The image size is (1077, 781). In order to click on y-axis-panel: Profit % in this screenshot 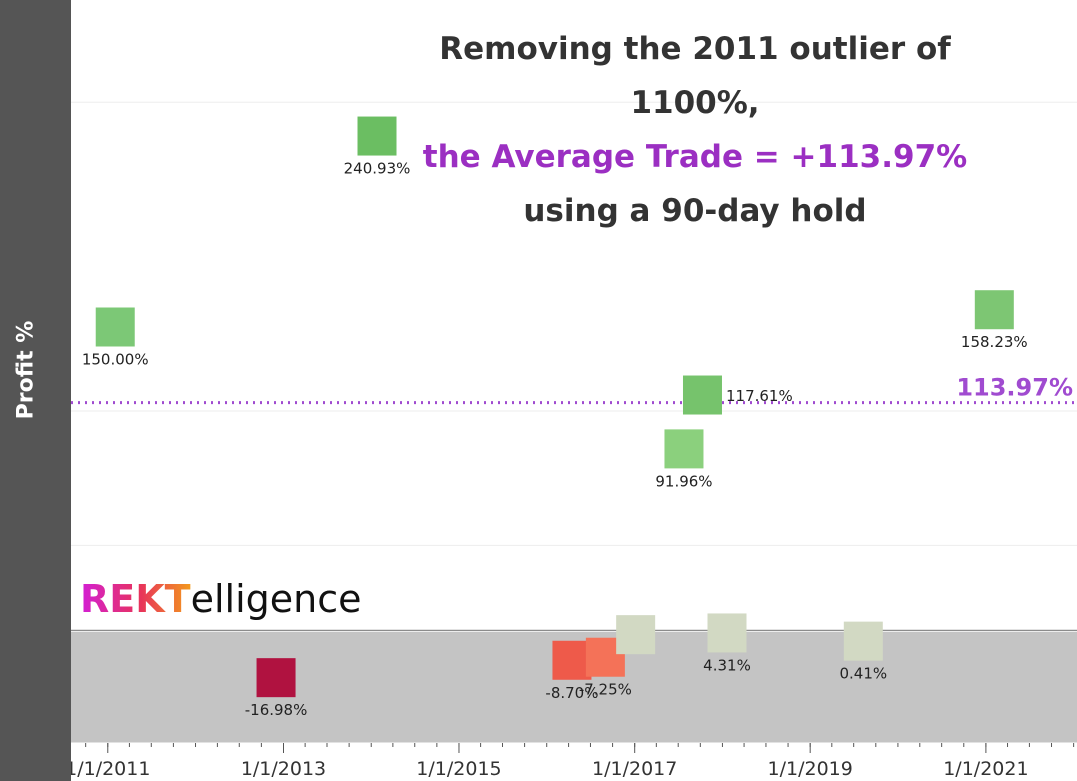, I will do `click(35, 390)`.